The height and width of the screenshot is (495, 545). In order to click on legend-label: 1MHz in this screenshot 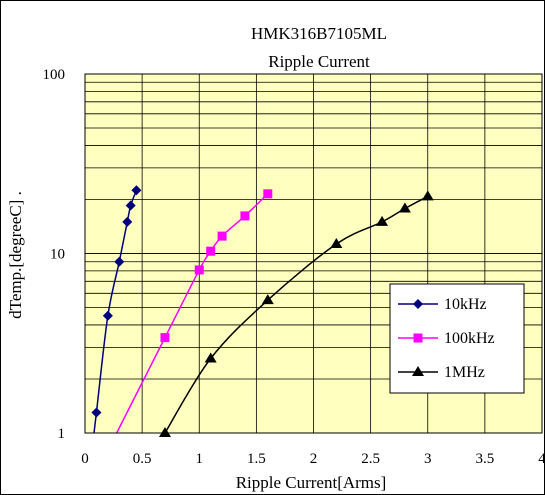, I will do `click(464, 372)`.